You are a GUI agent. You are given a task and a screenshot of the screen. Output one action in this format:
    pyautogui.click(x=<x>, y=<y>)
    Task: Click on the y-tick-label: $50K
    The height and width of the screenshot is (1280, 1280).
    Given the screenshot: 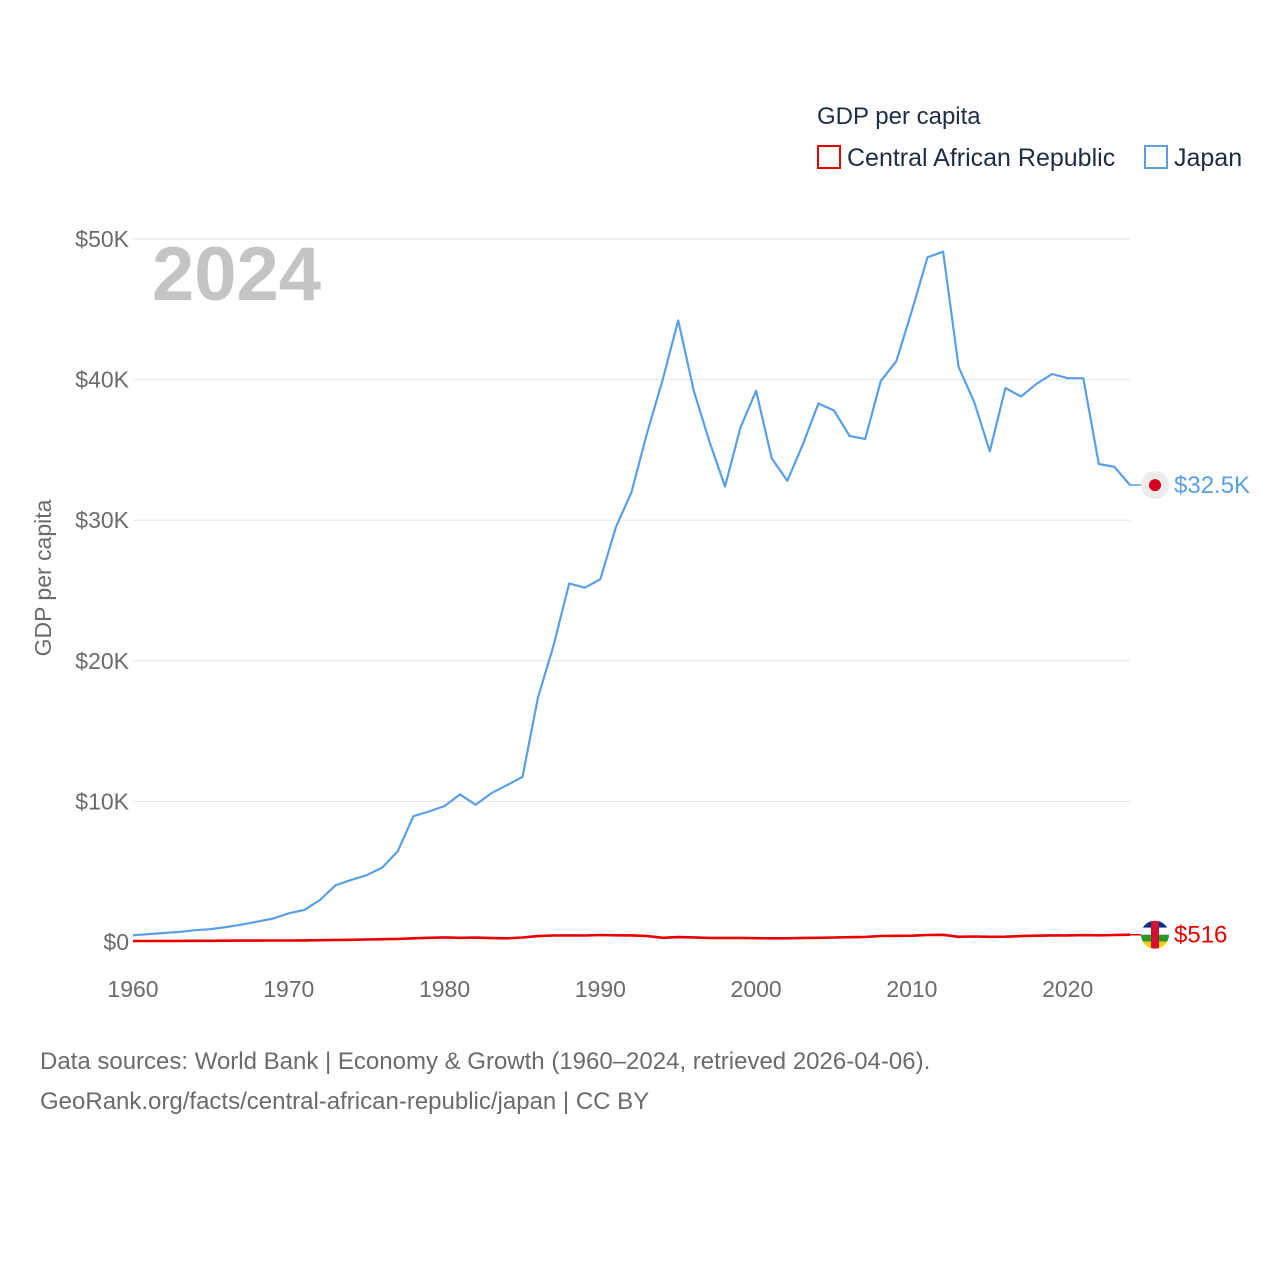 What is the action you would take?
    pyautogui.click(x=102, y=239)
    